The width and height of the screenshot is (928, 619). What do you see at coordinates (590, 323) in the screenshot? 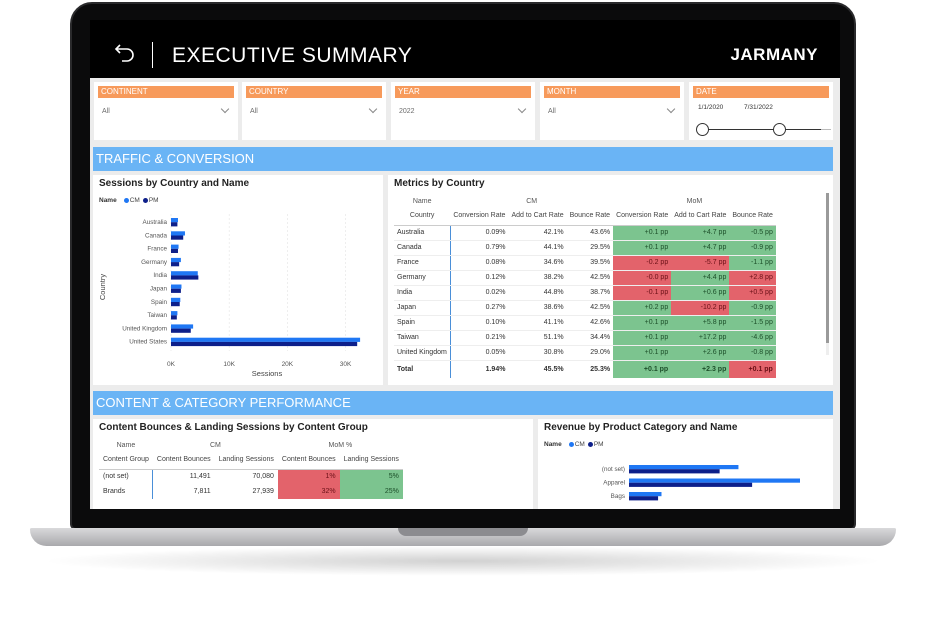
I see `metric-cell: 42.6%` at bounding box center [590, 323].